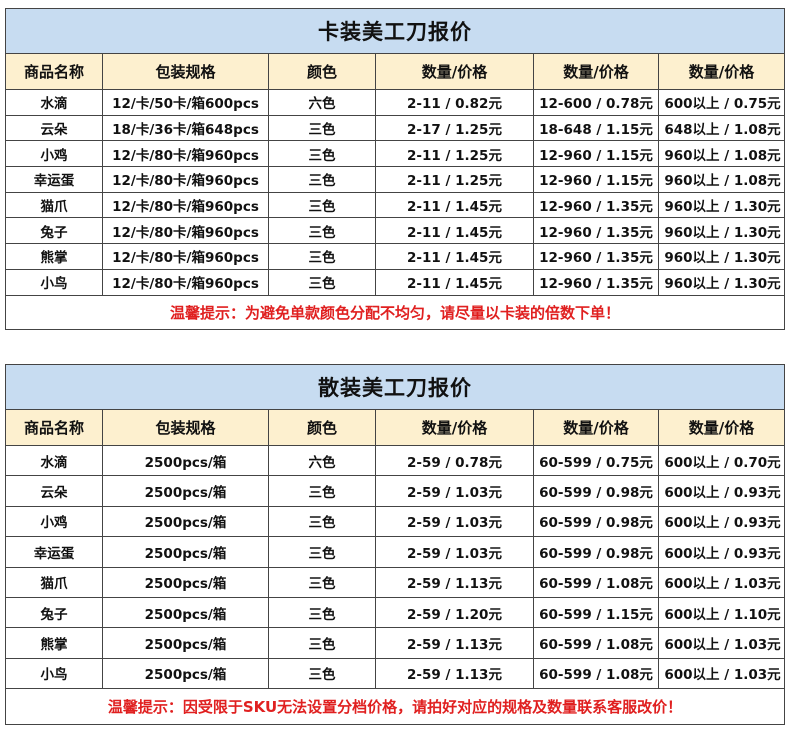 This screenshot has width=790, height=745. What do you see at coordinates (185, 128) in the screenshot?
I see `packaging-cell: 18/卡/36卡/箱648pcs` at bounding box center [185, 128].